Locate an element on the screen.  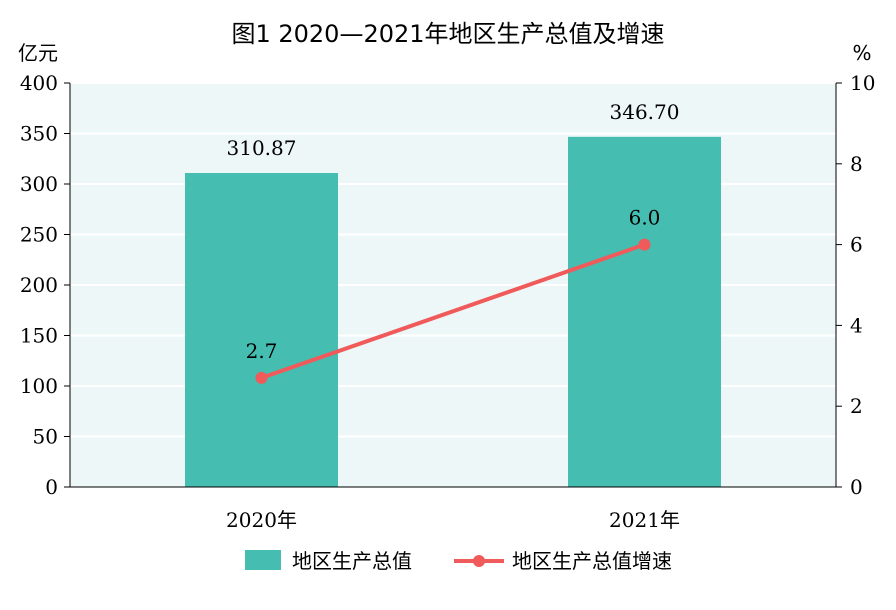
x-tick-label: 2020年 is located at coordinates (261, 520).